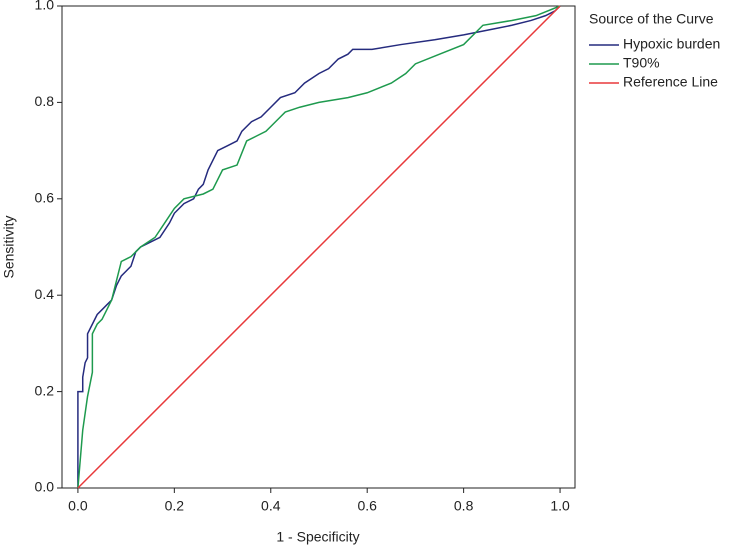 The image size is (750, 548). What do you see at coordinates (464, 506) in the screenshot?
I see `x-tick-label: 0.8` at bounding box center [464, 506].